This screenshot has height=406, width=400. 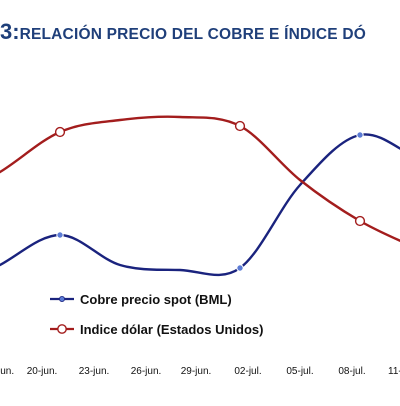 What do you see at coordinates (156, 299) in the screenshot?
I see `legend-label-cobre: Cobre precio spot (BML)` at bounding box center [156, 299].